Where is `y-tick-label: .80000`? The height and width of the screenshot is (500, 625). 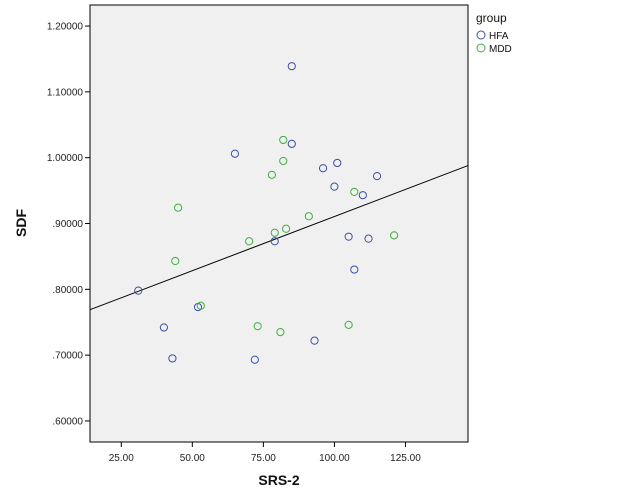 y-tick-label: .80000 is located at coordinates (67, 290).